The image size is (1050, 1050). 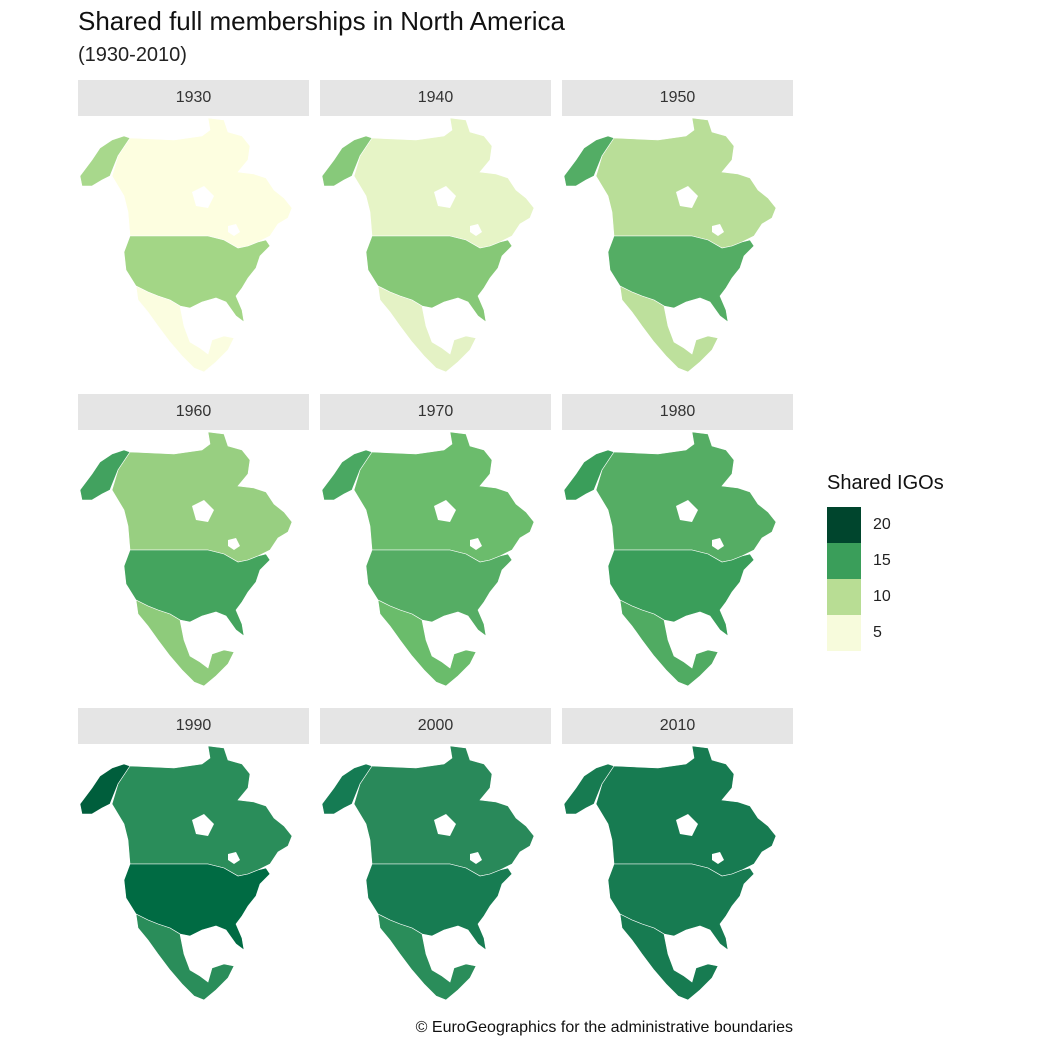 I want to click on legend-label: 20, so click(x=882, y=524).